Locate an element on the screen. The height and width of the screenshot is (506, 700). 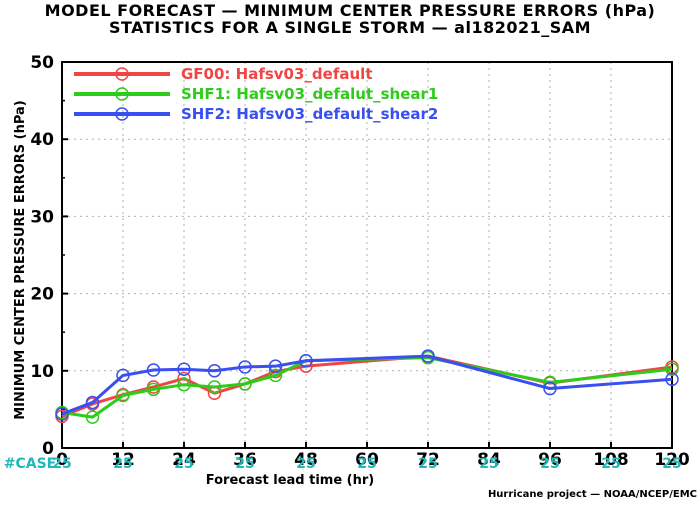
x-tick-label: 96 is located at coordinates (550, 460).